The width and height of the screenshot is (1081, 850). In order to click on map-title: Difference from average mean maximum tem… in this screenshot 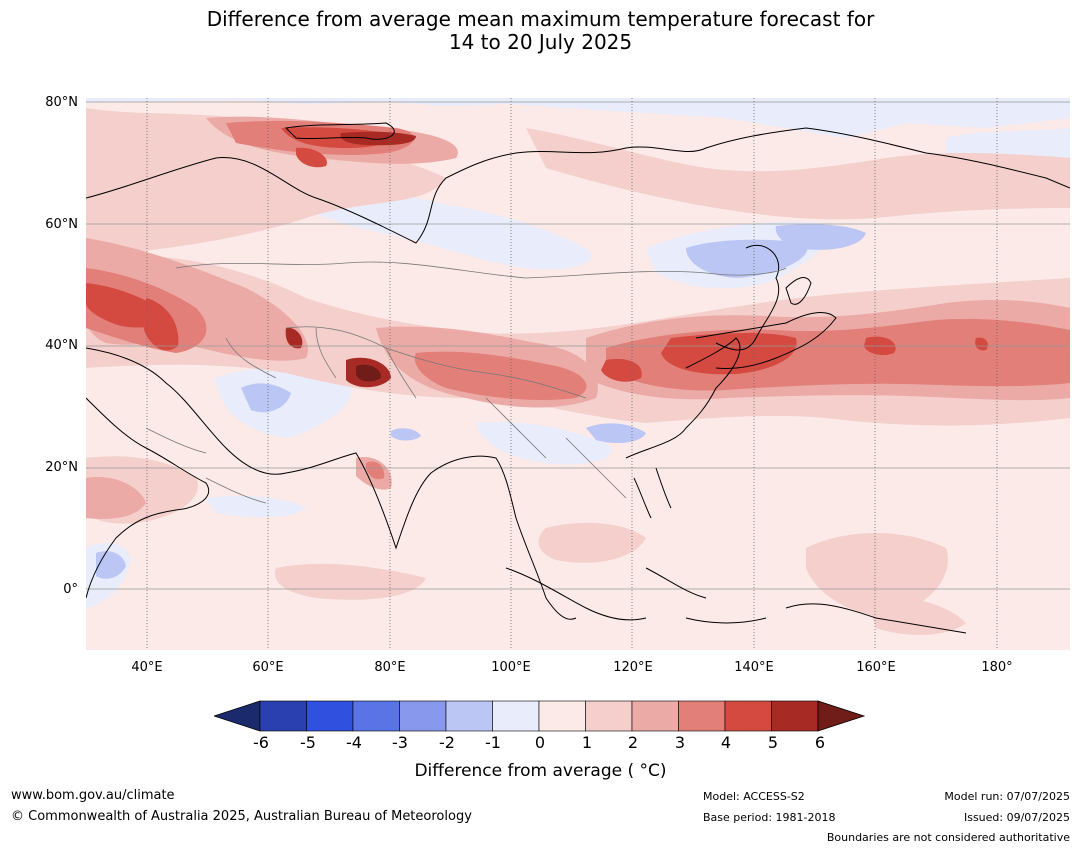, I will do `click(540, 31)`.